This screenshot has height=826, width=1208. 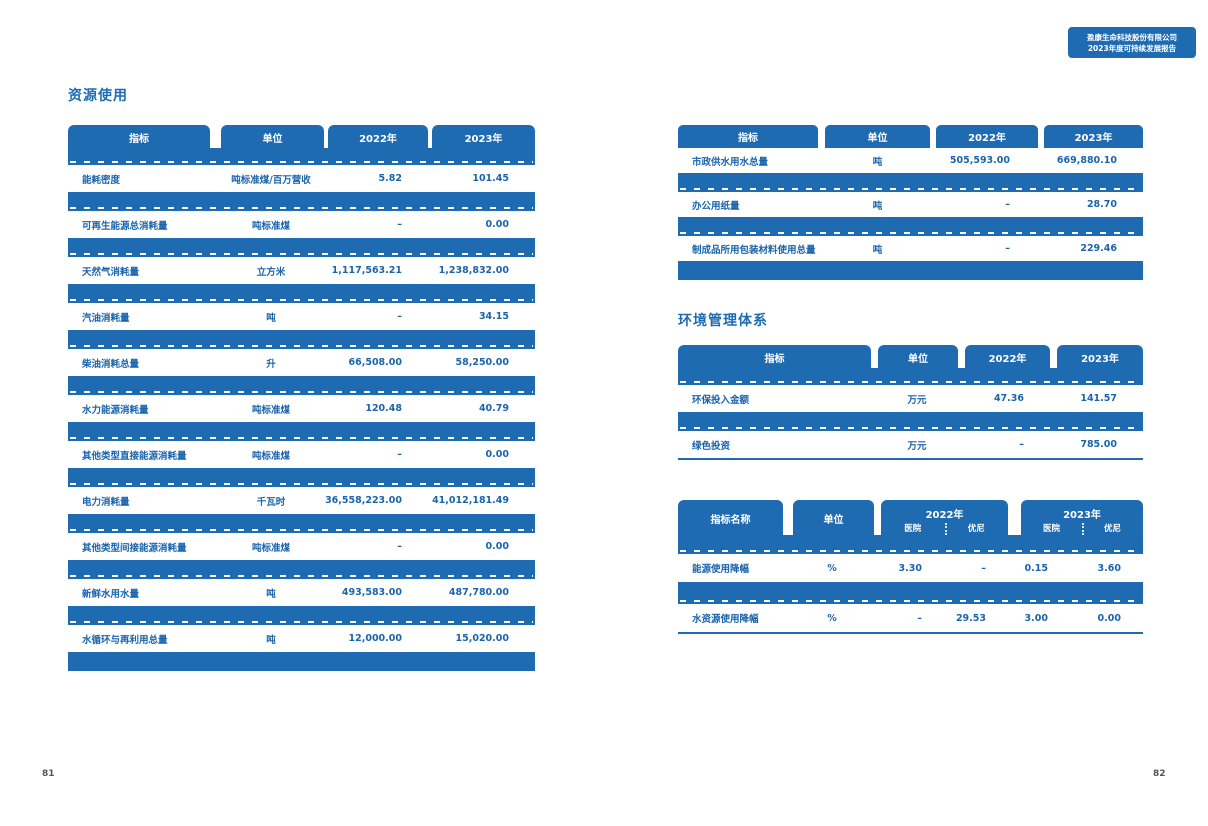 What do you see at coordinates (134, 548) in the screenshot?
I see `cell-name: 其他类型间接能源消耗量` at bounding box center [134, 548].